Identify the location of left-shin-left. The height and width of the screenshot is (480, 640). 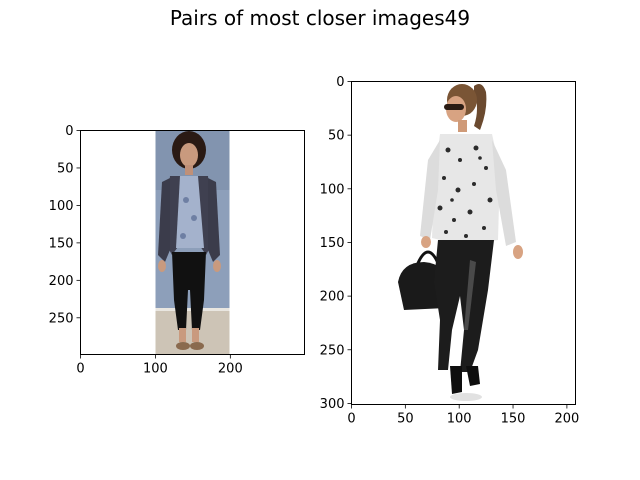
(182, 335).